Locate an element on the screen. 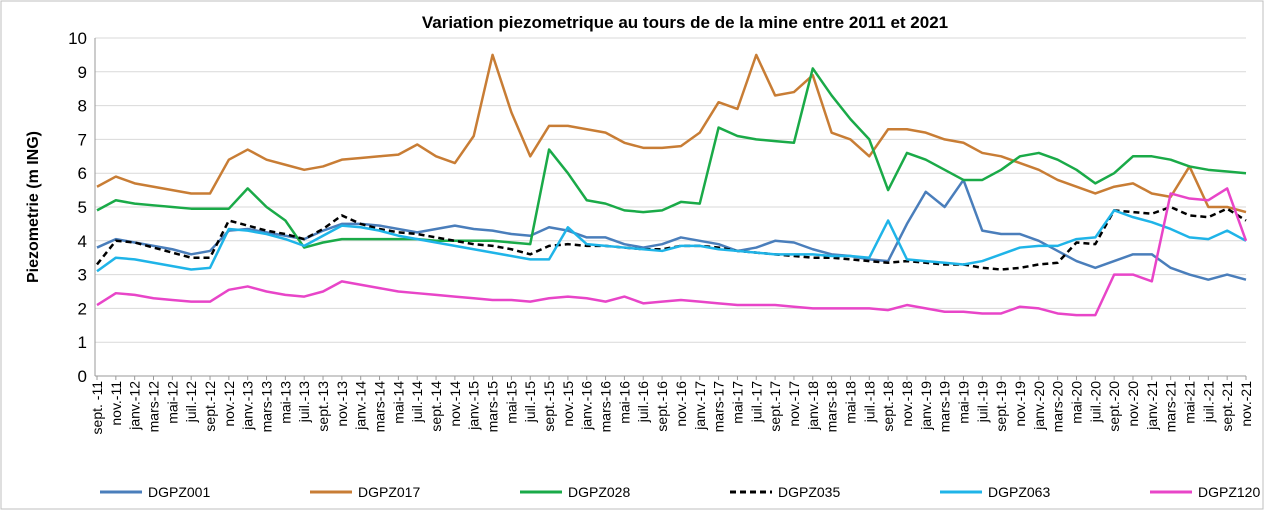 The image size is (1265, 511). x-tick-label: janv.-18 is located at coordinates (813, 406).